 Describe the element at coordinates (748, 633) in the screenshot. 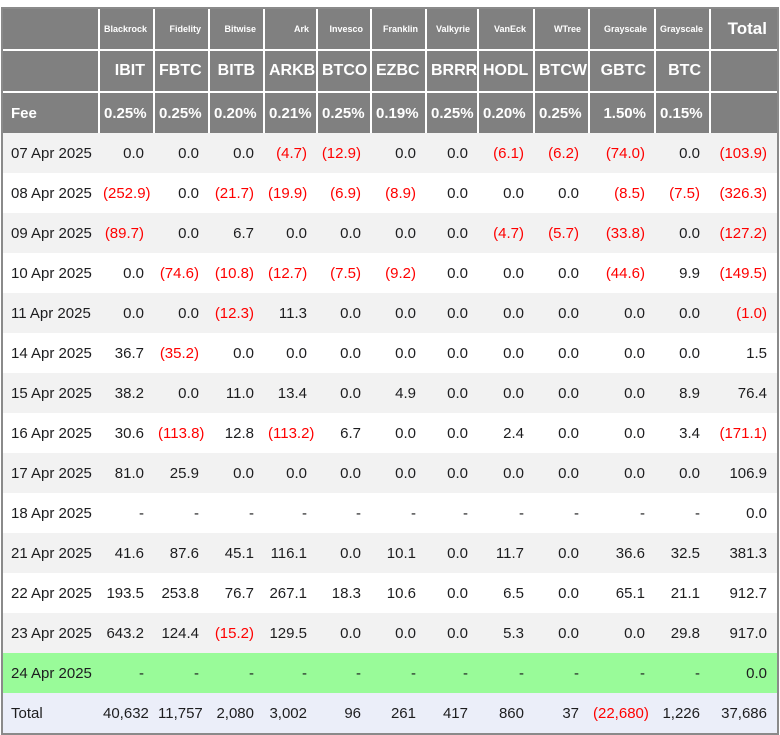

I see `row-total-cell: 917.0` at that location.